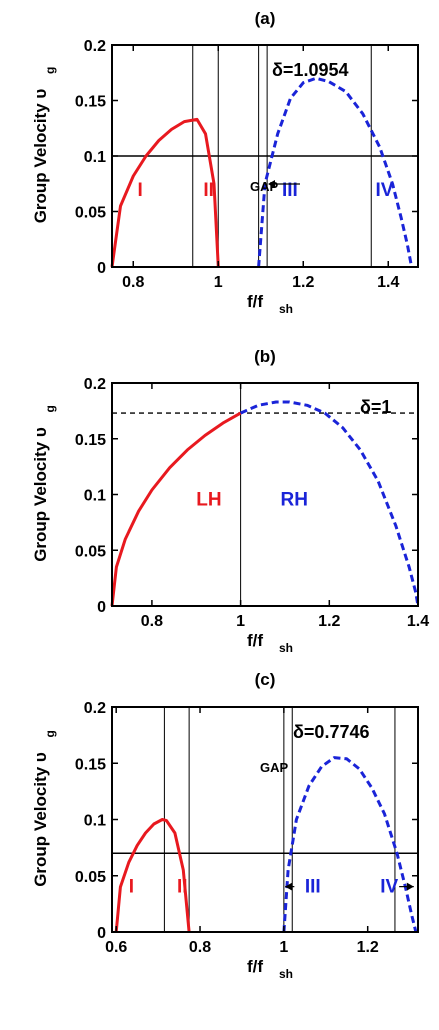 This screenshot has width=439, height=1030. What do you see at coordinates (375, 407) in the screenshot?
I see `delta-annotation: δ=1` at bounding box center [375, 407].